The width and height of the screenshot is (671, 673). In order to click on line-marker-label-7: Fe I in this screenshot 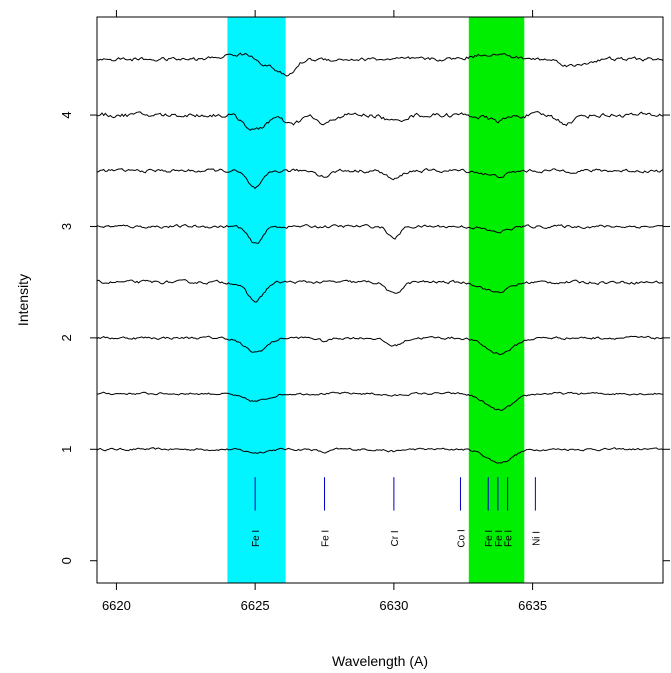, I will do `click(509, 538)`.